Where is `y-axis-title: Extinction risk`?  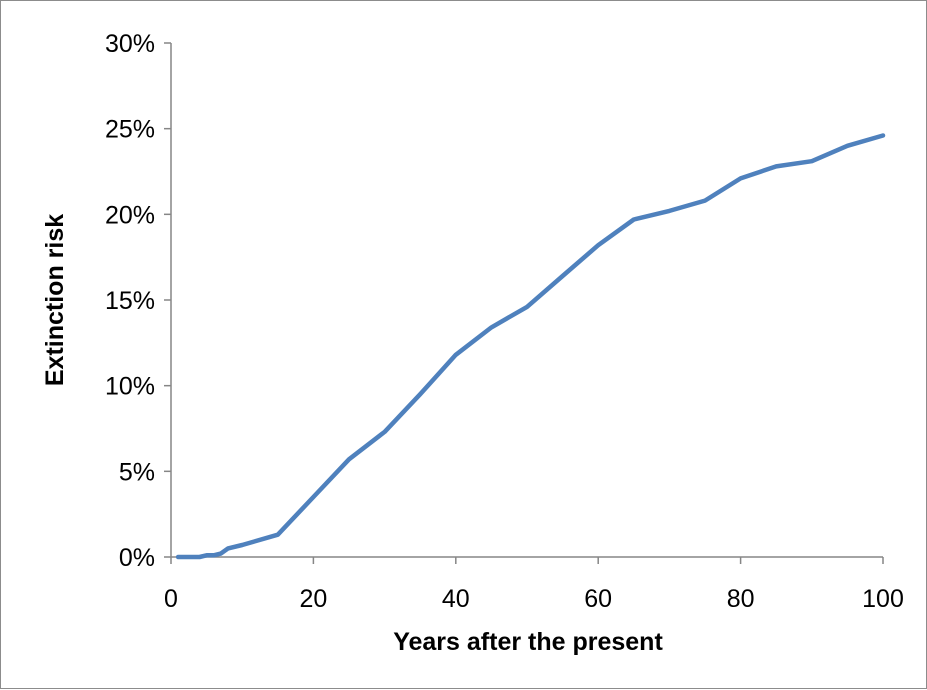 y-axis-title: Extinction risk is located at coordinates (55, 300).